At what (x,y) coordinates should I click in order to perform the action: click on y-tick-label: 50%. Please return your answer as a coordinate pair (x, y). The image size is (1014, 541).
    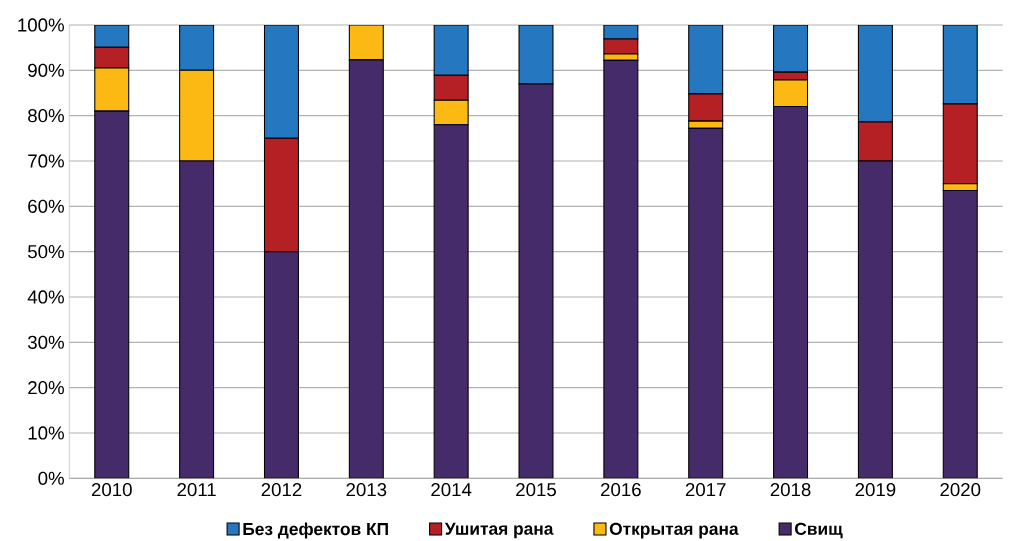
    Looking at the image, I should click on (46, 252).